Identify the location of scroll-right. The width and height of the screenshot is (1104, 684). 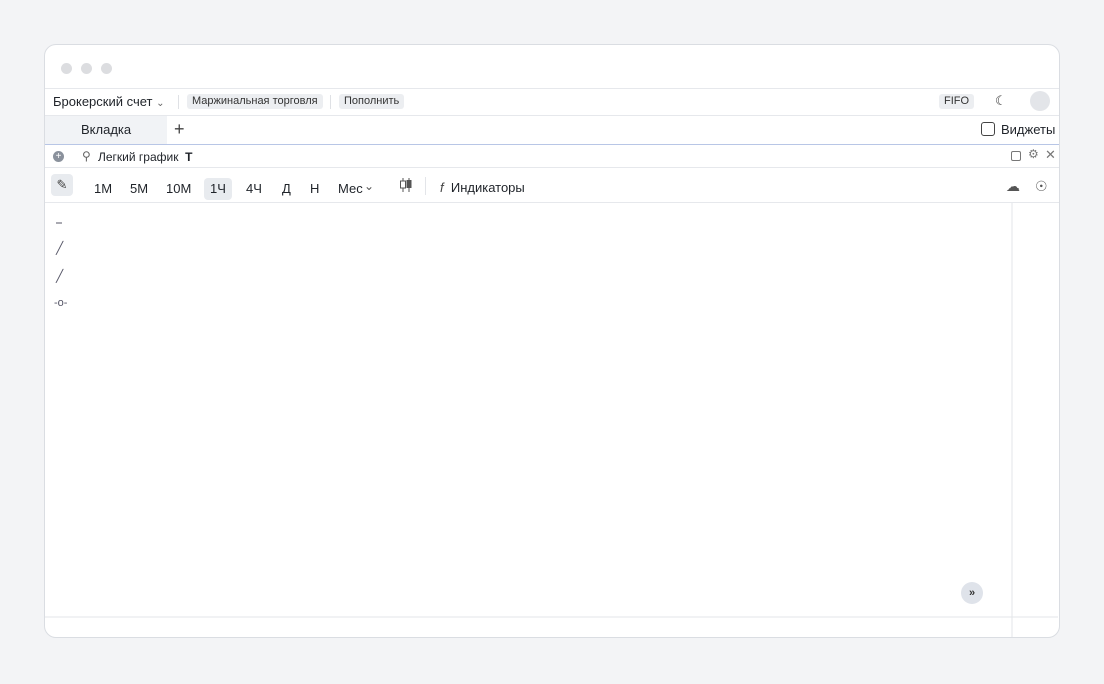
(972, 593).